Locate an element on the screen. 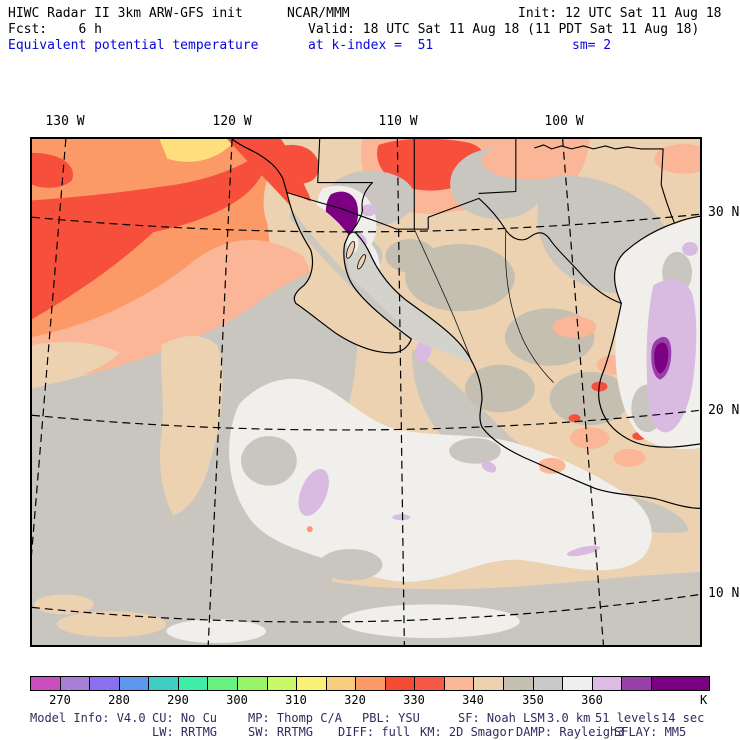 The width and height of the screenshot is (740, 740). colorbar-tick-label: 270 is located at coordinates (60, 700).